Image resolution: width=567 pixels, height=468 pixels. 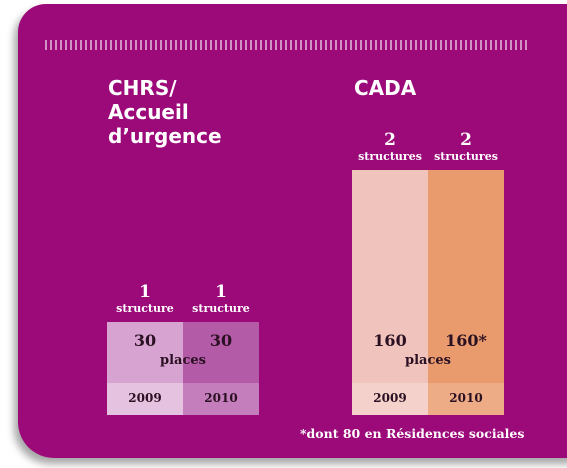 I want to click on group-title-line: Accueil, so click(x=148, y=112).